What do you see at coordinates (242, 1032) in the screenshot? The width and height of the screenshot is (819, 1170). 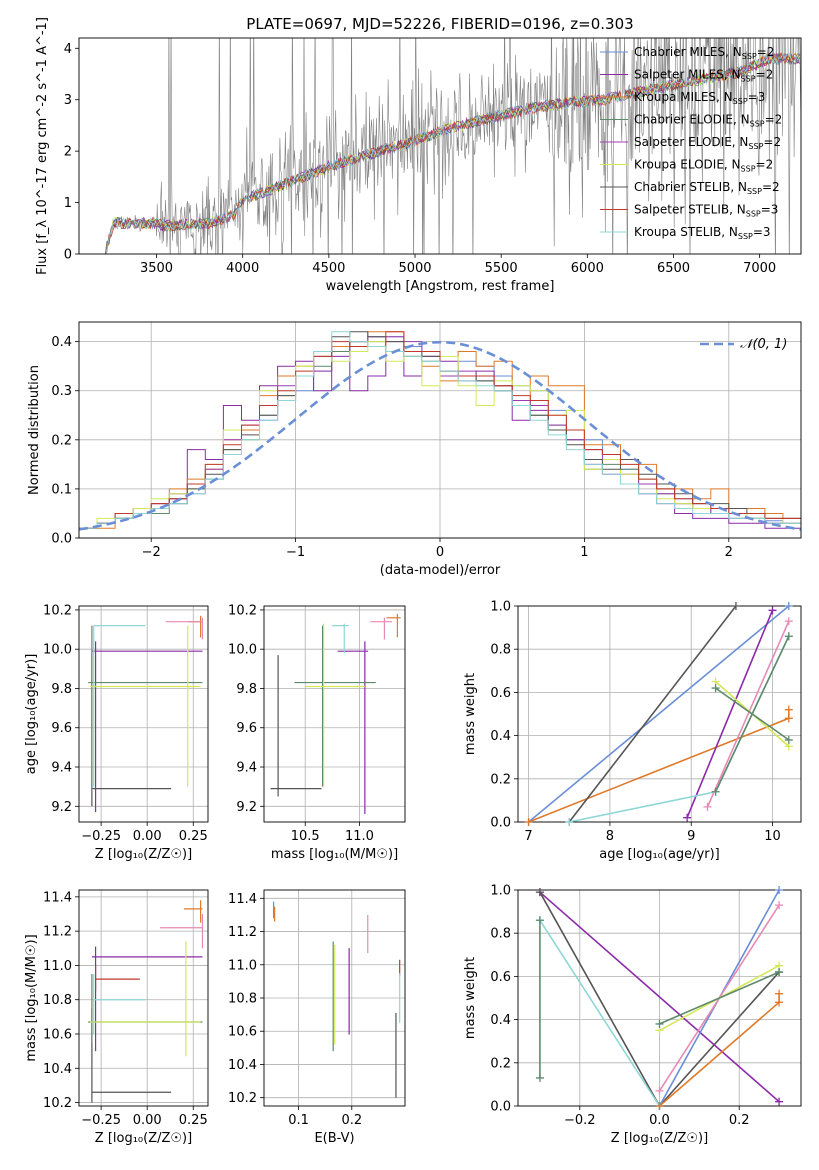 I see `y-tick-label: 10.6` at bounding box center [242, 1032].